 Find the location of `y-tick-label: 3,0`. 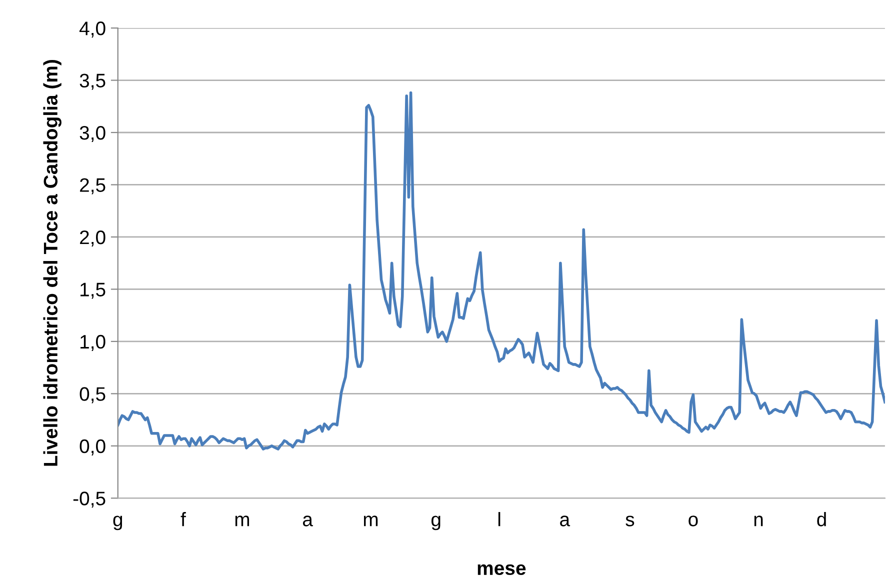

y-tick-label: 3,0 is located at coordinates (93, 134).